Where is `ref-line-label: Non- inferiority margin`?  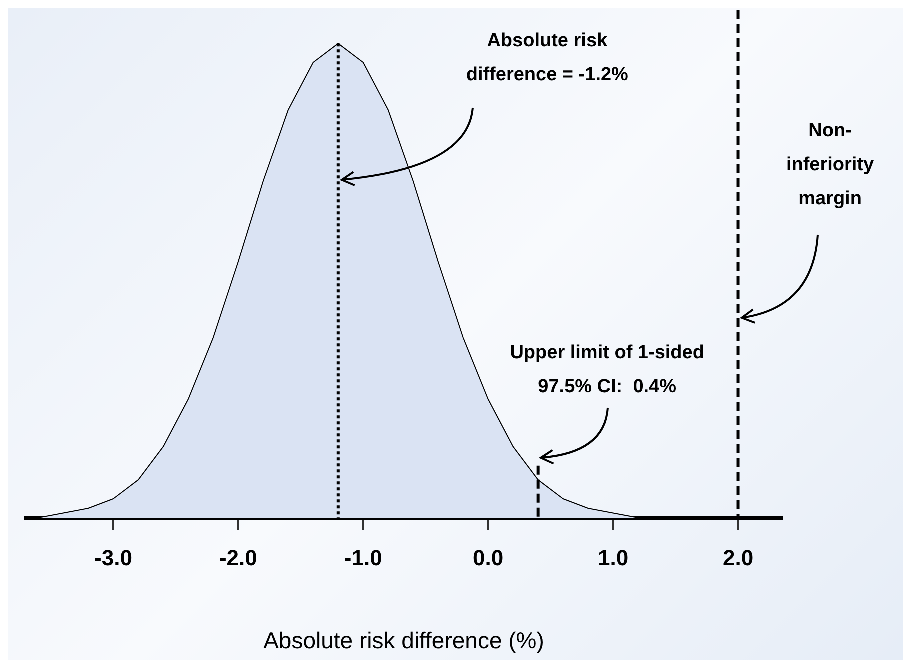 ref-line-label: Non- inferiority margin is located at coordinates (830, 165).